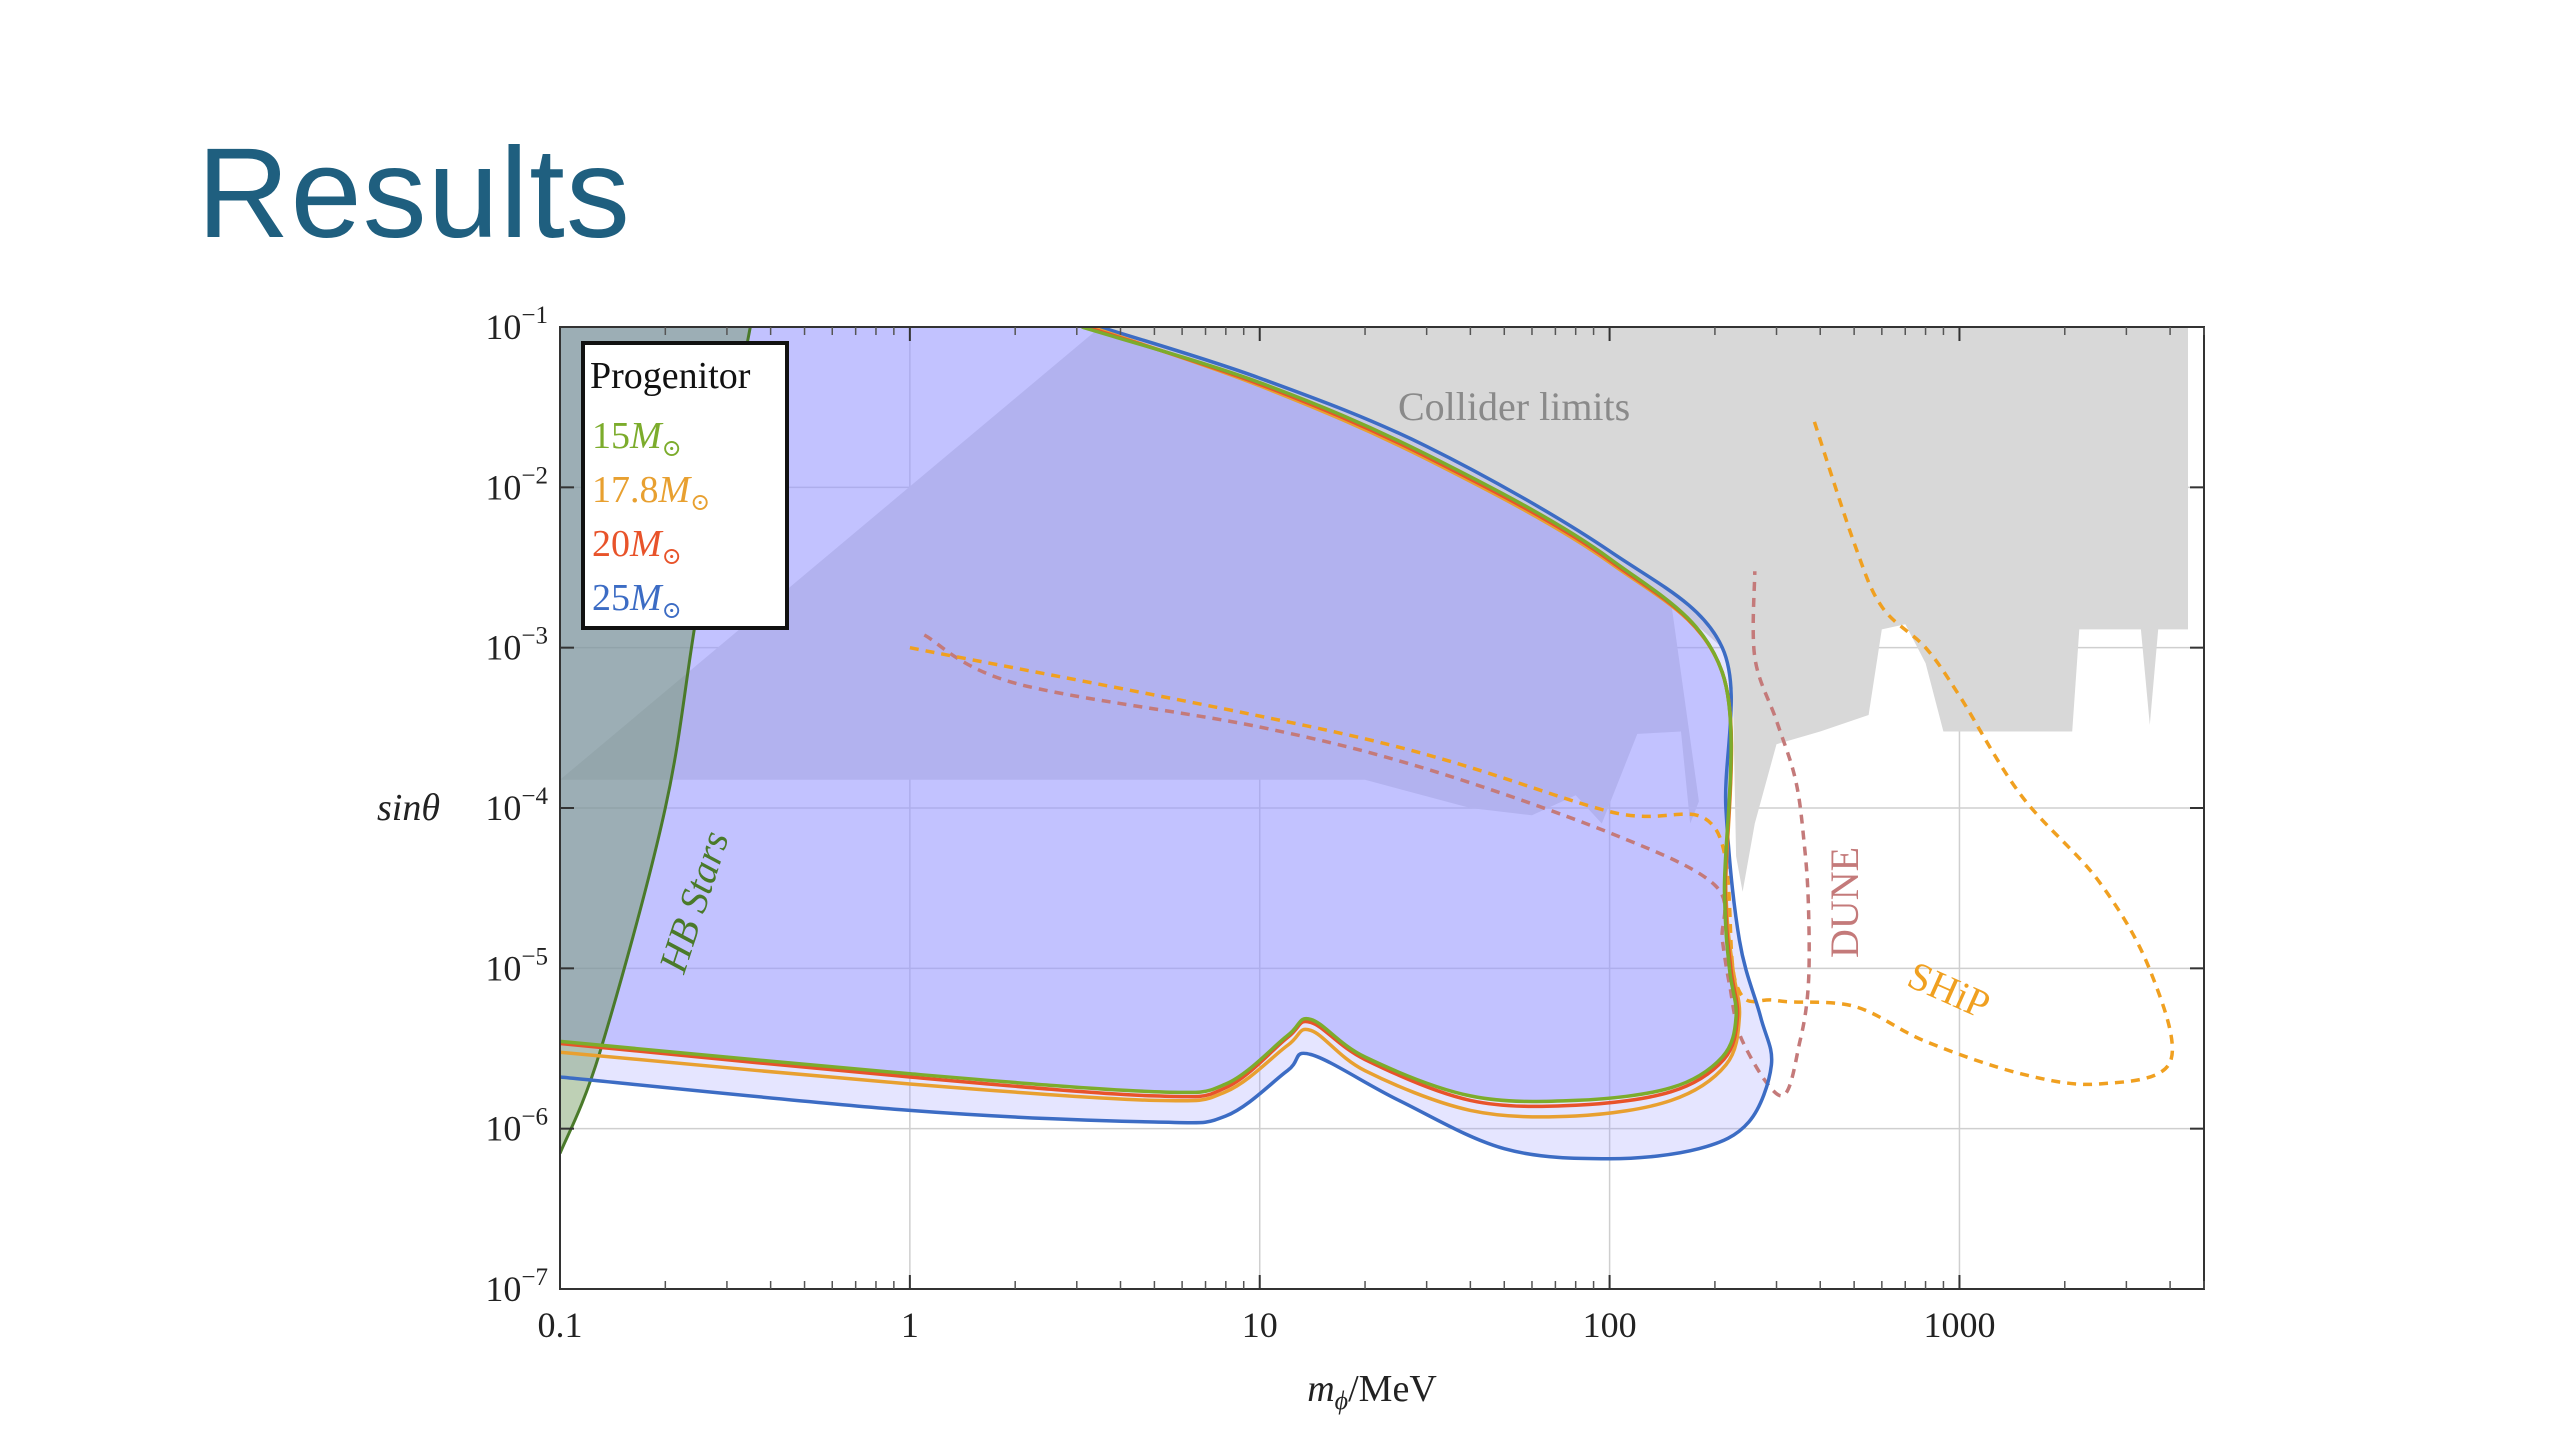 This screenshot has height=1440, width=2560. I want to click on legend-entry: 20M⊙, so click(637, 546).